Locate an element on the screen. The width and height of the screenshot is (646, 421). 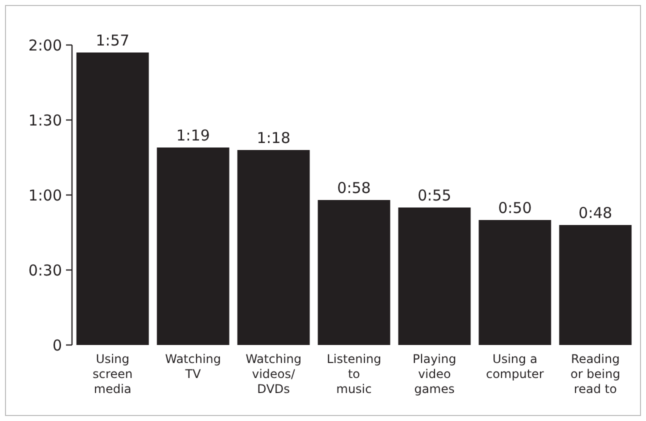
x-tick-label: Using screen media is located at coordinates (112, 374).